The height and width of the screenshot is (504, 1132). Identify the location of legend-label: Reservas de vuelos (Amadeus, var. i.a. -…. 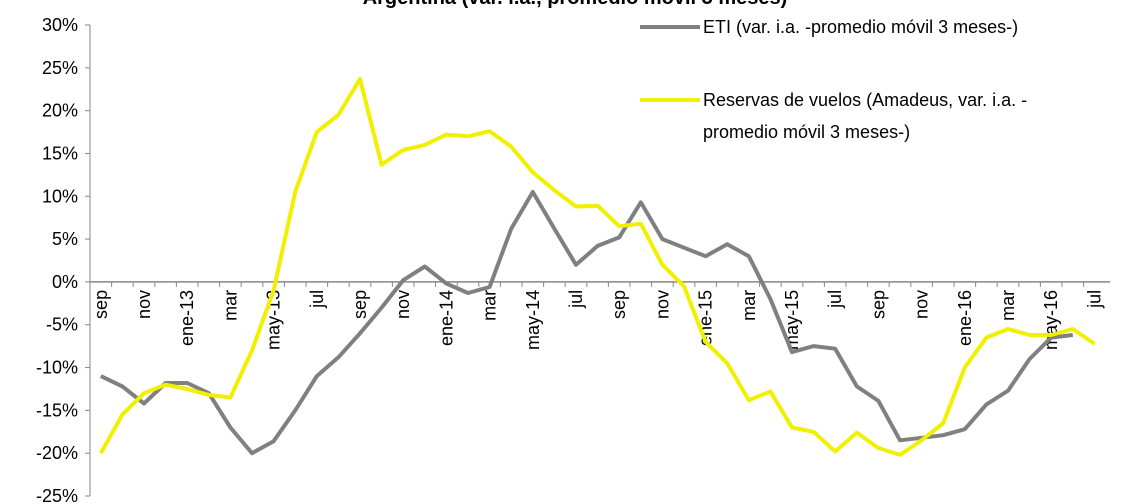
(865, 116).